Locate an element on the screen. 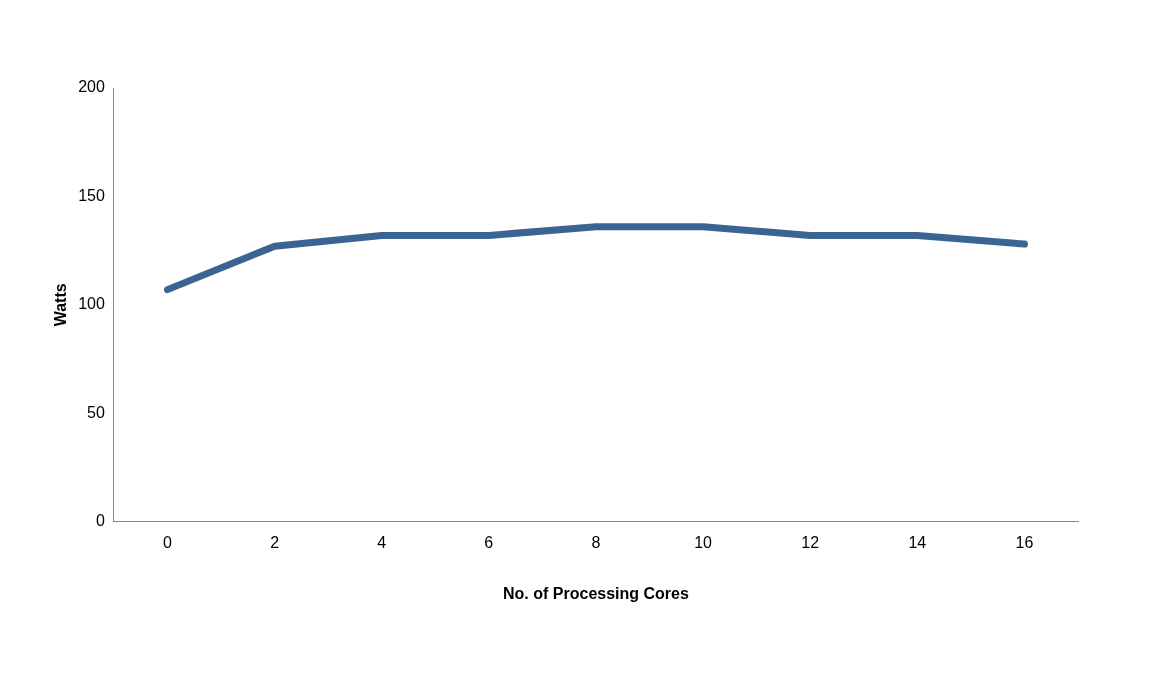 The height and width of the screenshot is (677, 1150). y-tick-label: 0 is located at coordinates (100, 521).